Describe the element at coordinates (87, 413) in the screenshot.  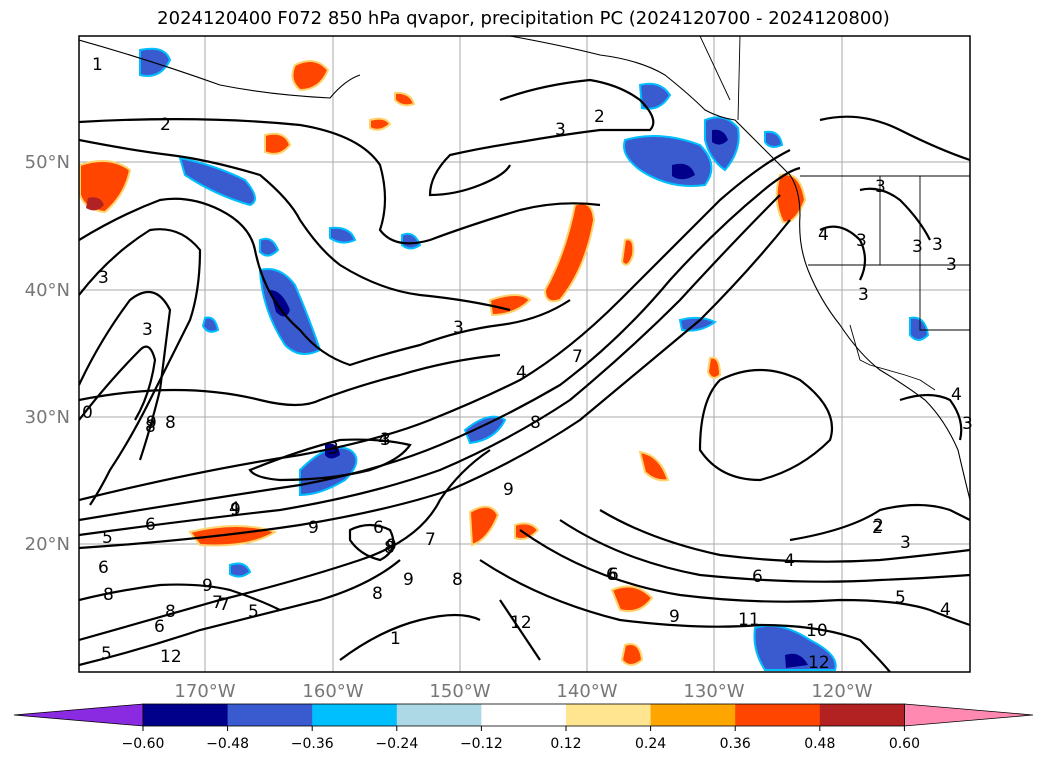
I see `contour-label: 0` at that location.